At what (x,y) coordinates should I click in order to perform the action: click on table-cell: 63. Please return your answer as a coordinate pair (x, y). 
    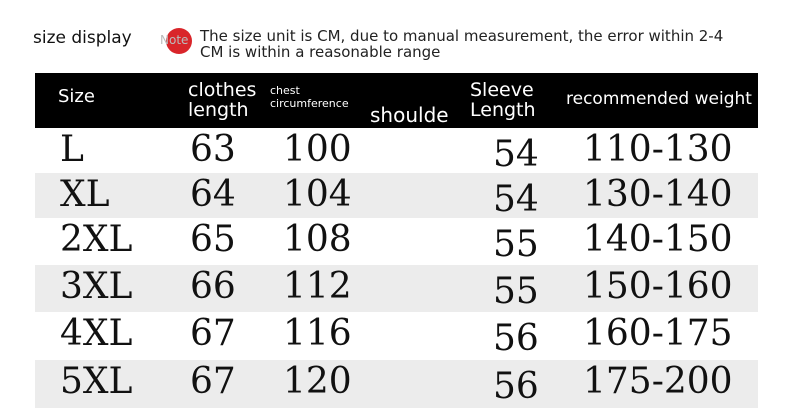
    Looking at the image, I should click on (213, 149).